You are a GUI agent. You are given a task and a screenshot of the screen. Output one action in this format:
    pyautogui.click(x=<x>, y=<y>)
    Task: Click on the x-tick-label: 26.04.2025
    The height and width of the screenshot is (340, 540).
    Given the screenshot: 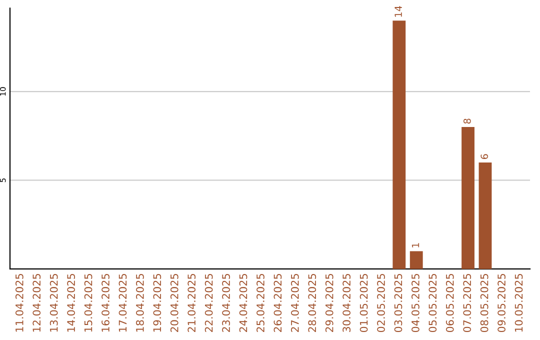 What is the action you would take?
    pyautogui.click(x=278, y=303)
    